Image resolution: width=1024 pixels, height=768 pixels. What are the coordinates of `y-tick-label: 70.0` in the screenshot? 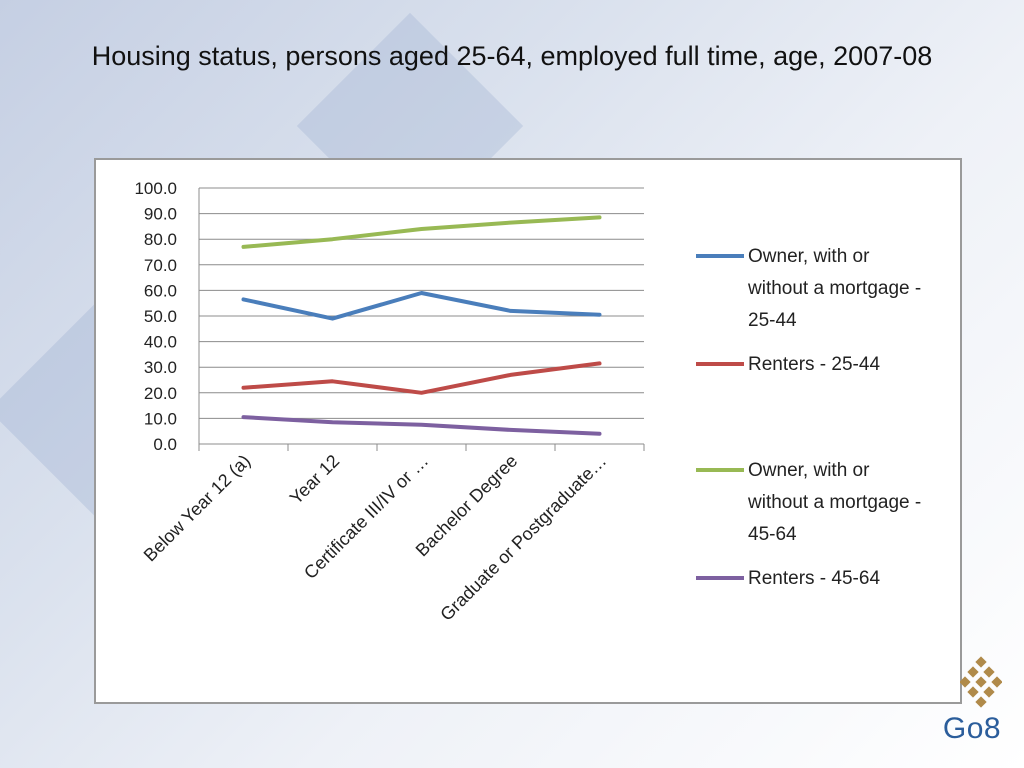 It's located at (160, 265).